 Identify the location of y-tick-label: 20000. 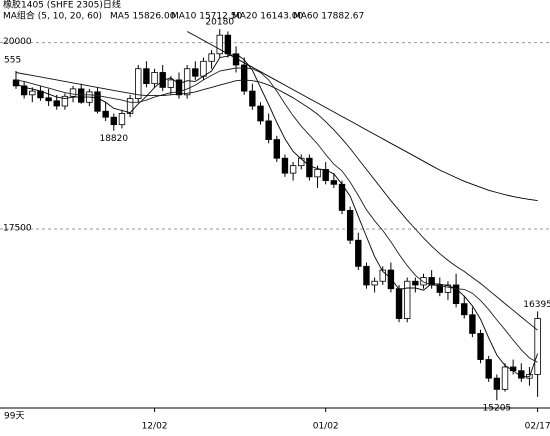
(17, 42).